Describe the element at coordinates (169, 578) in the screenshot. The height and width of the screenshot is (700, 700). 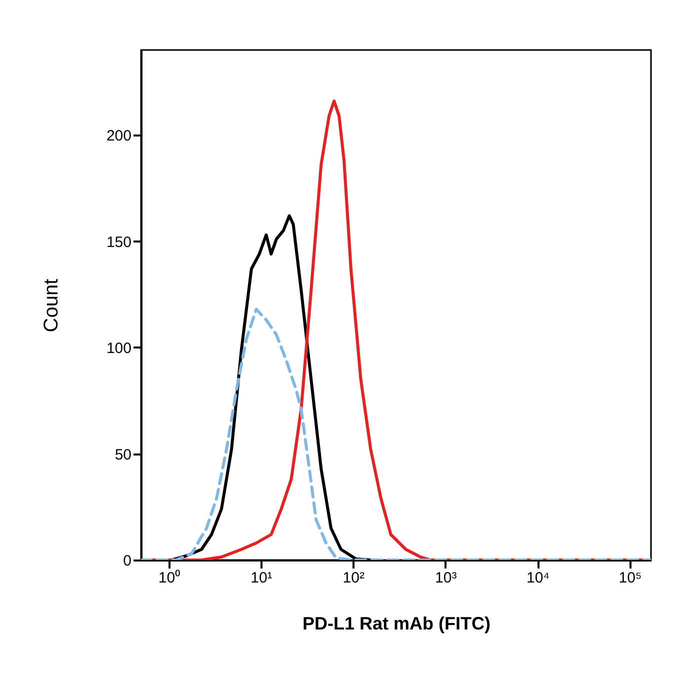
I see `x-tick-label: 10⁰` at that location.